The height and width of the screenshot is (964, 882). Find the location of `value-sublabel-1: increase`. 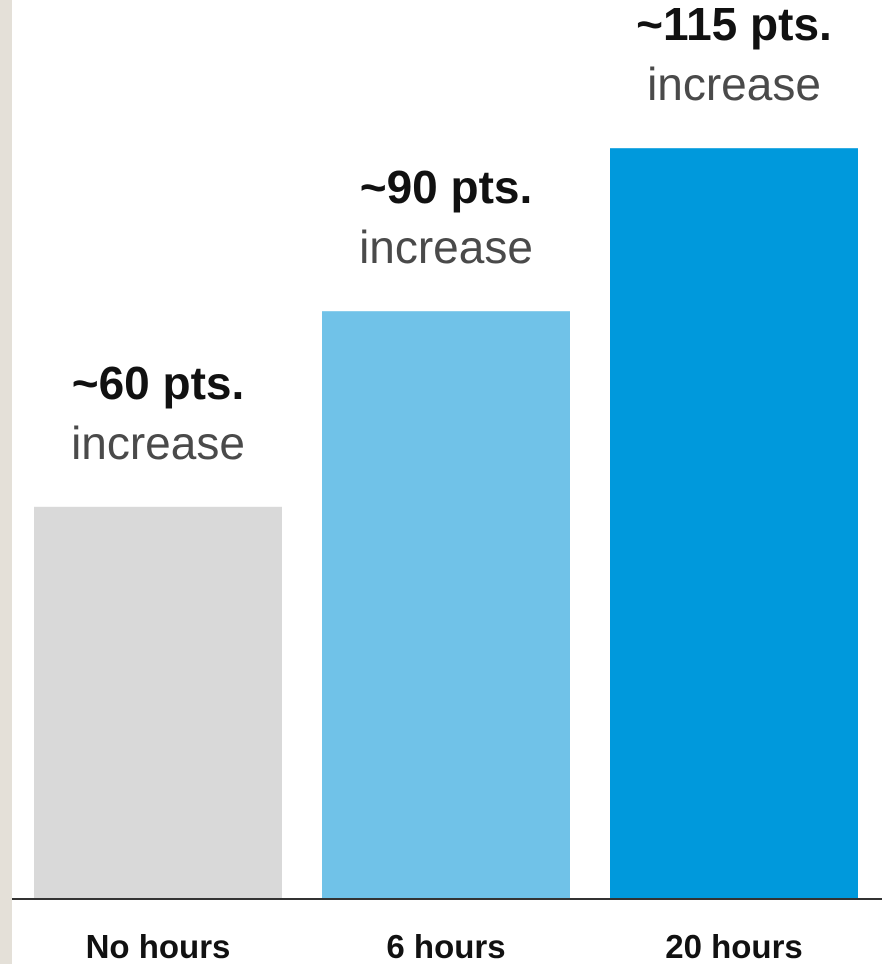

value-sublabel-1: increase is located at coordinates (446, 247).